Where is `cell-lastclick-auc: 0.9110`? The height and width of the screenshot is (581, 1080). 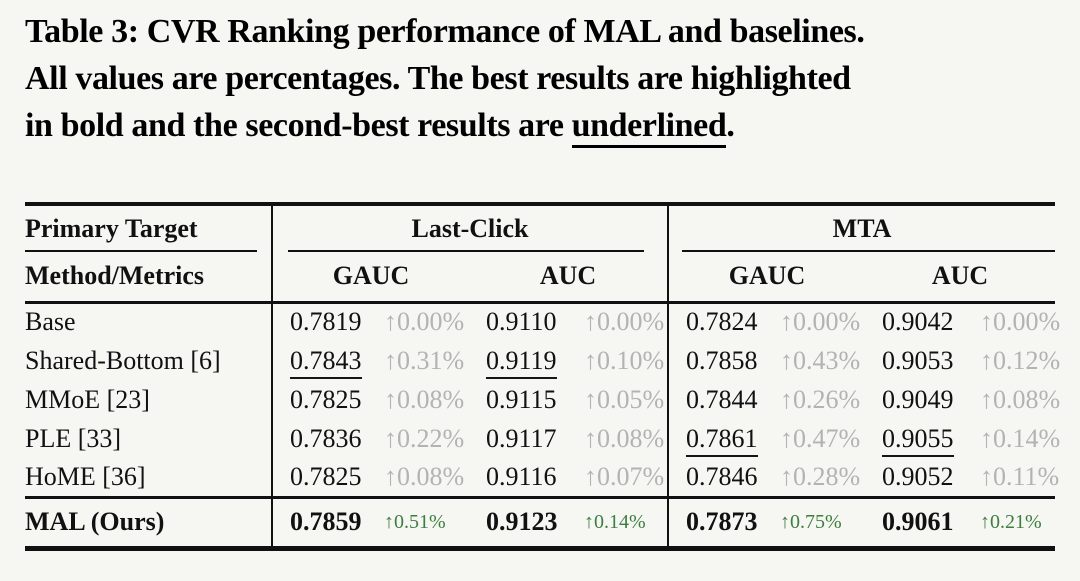 cell-lastclick-auc: 0.9110 is located at coordinates (526, 321).